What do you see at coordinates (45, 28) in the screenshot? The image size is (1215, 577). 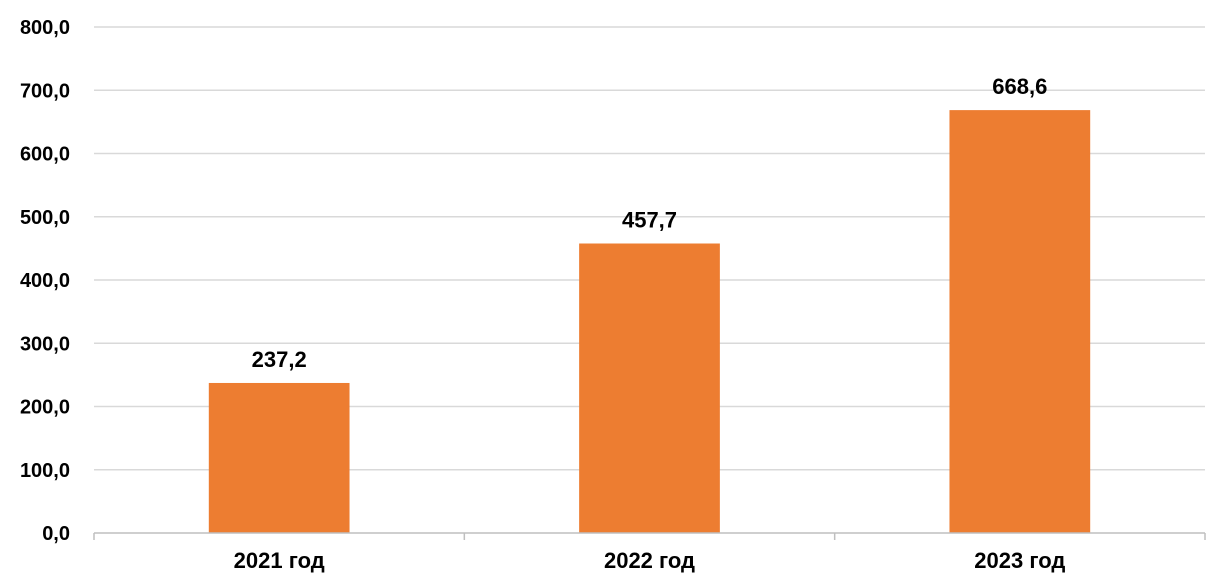 I see `y-tick-label: 800,0` at bounding box center [45, 28].